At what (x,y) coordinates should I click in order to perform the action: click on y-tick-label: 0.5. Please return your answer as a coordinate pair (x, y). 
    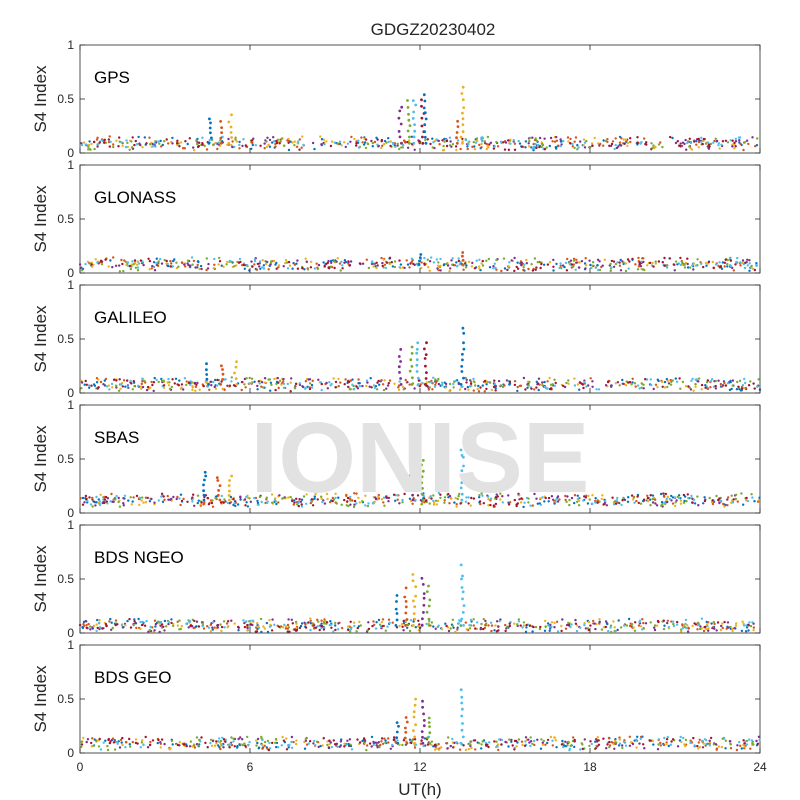
    Looking at the image, I should click on (65, 699).